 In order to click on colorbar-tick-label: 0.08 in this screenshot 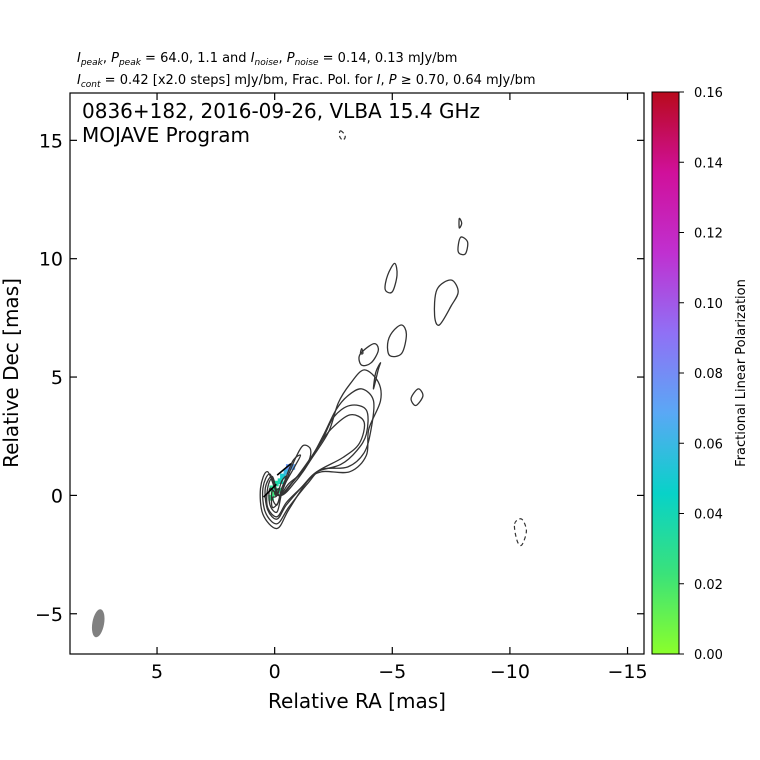, I will do `click(708, 374)`.